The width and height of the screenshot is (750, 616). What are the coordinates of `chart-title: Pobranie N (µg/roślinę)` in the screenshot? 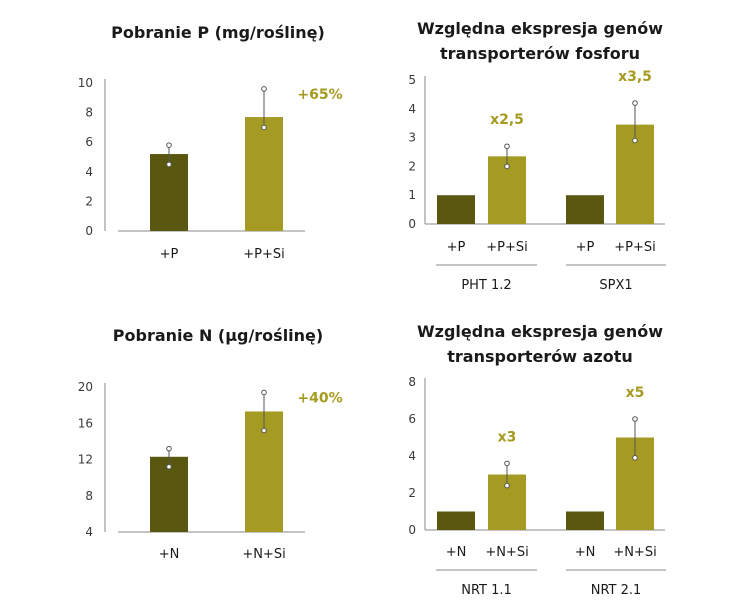 It's located at (218, 335).